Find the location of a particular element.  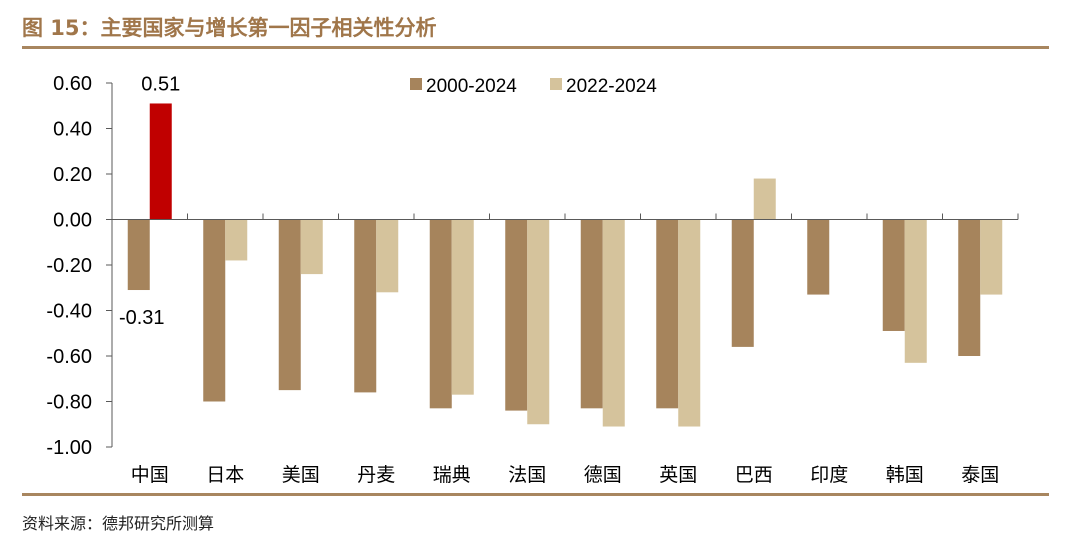

y-tick-label: -0.20 is located at coordinates (69, 266).